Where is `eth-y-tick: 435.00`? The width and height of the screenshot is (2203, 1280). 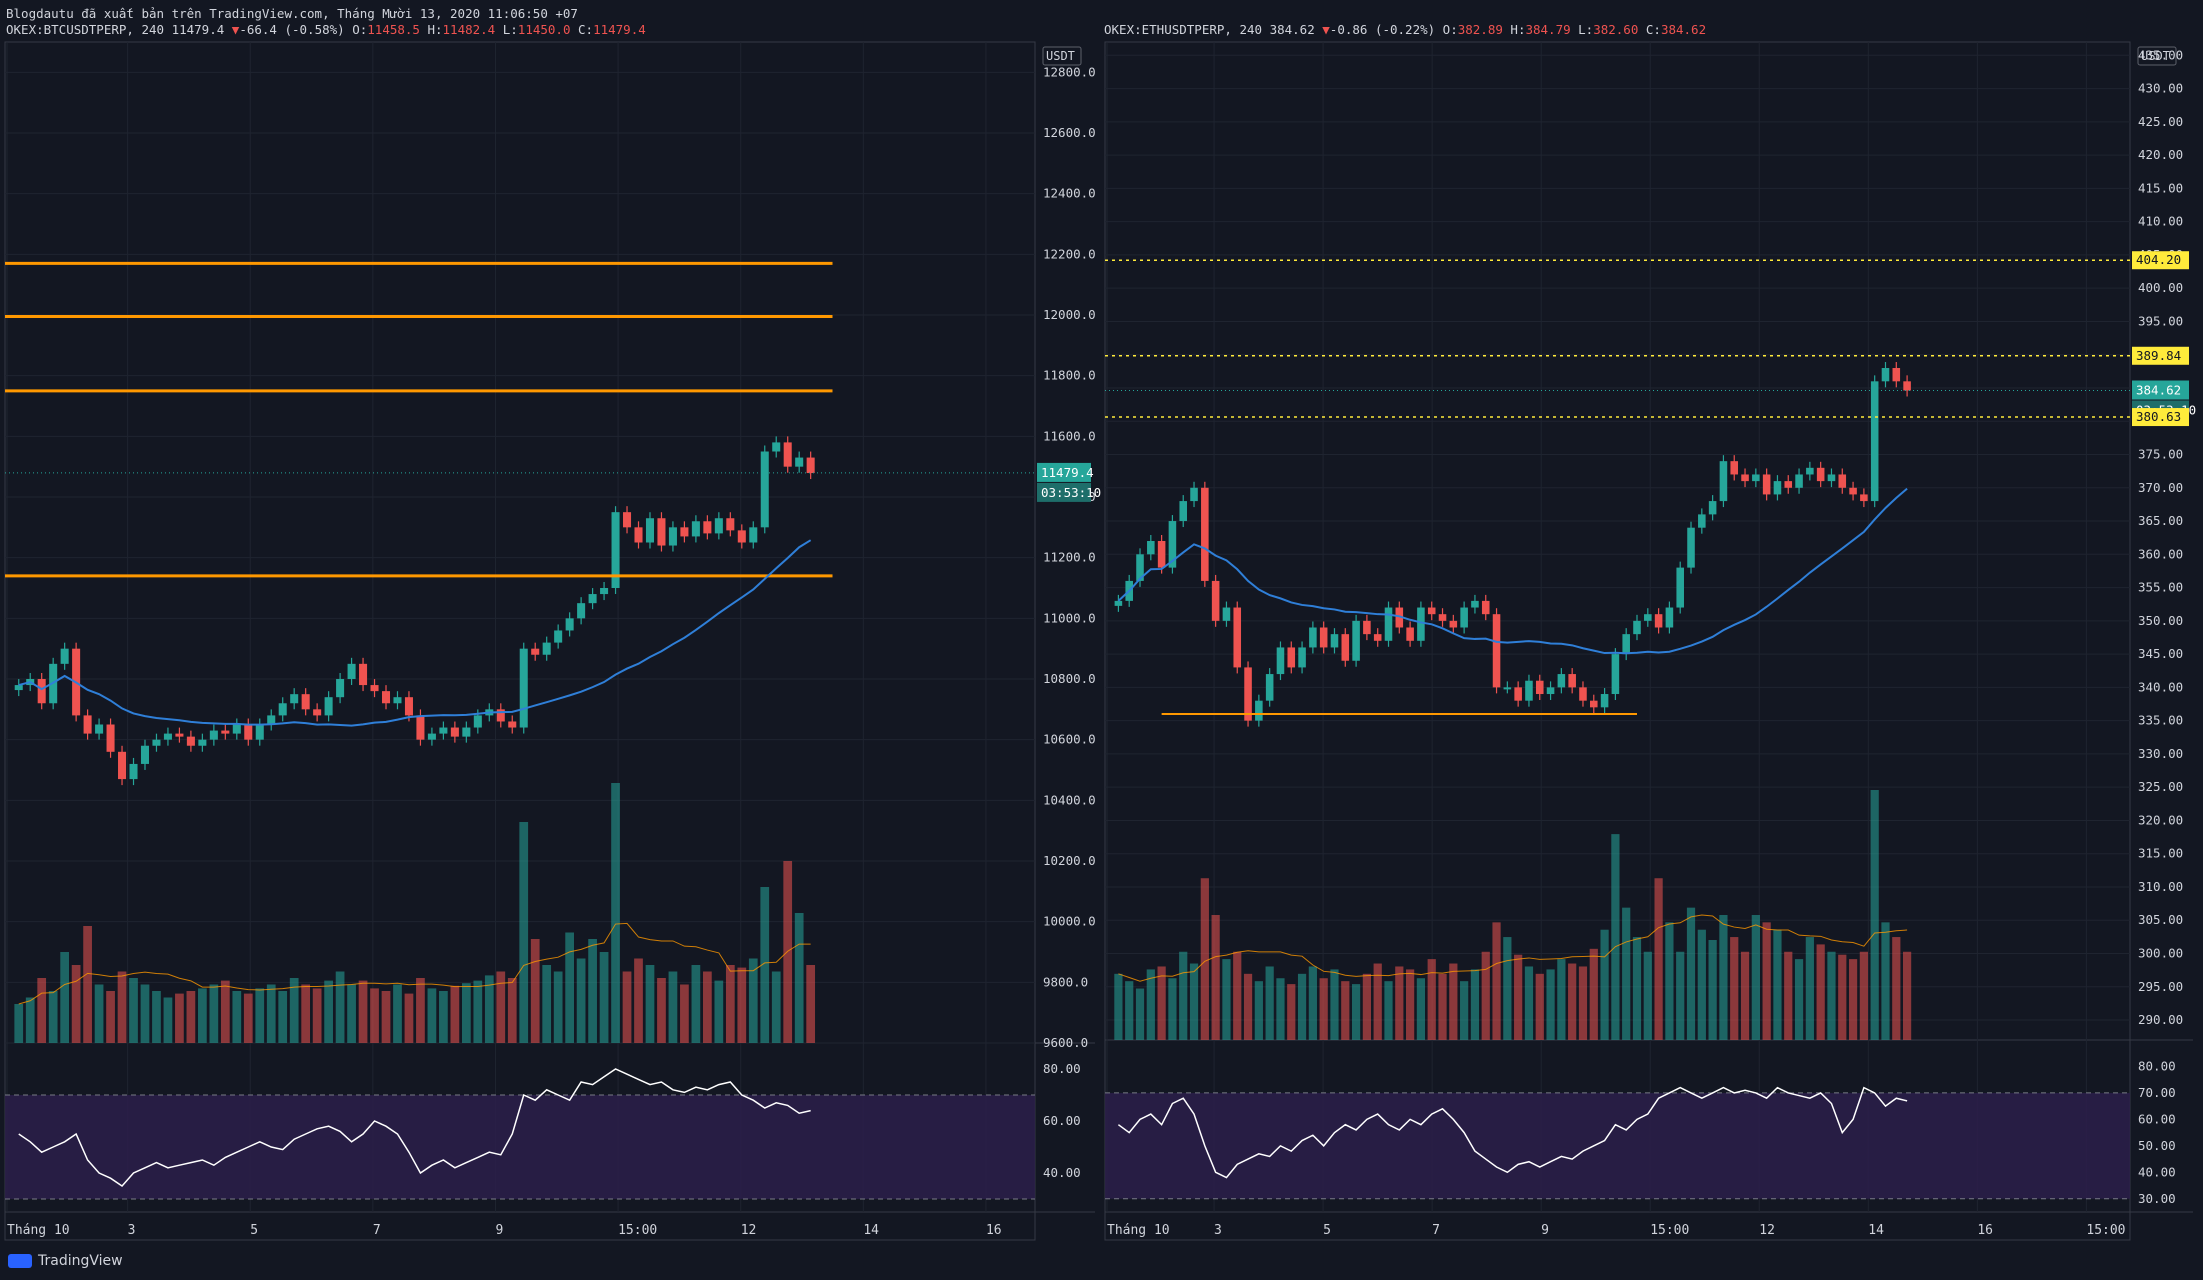
eth-y-tick: 435.00 is located at coordinates (2160, 54).